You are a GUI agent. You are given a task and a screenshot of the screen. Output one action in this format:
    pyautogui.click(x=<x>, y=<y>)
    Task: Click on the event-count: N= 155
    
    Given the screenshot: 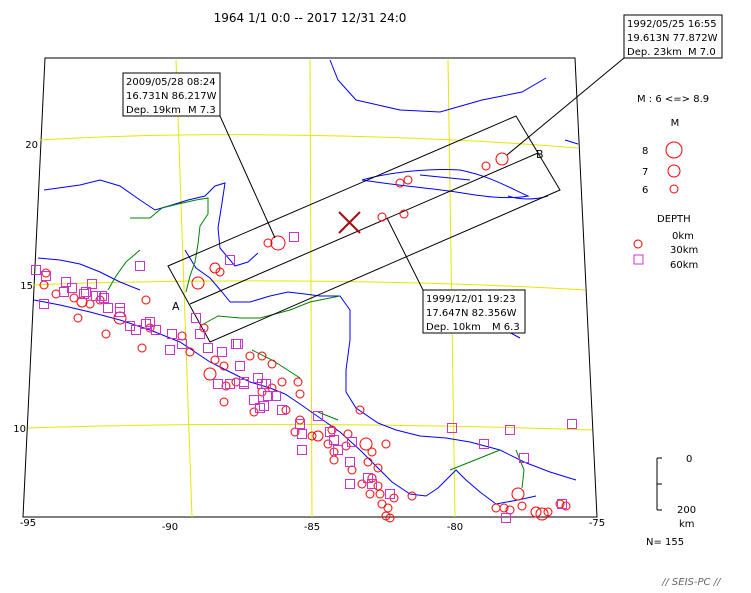 What is the action you would take?
    pyautogui.click(x=665, y=542)
    